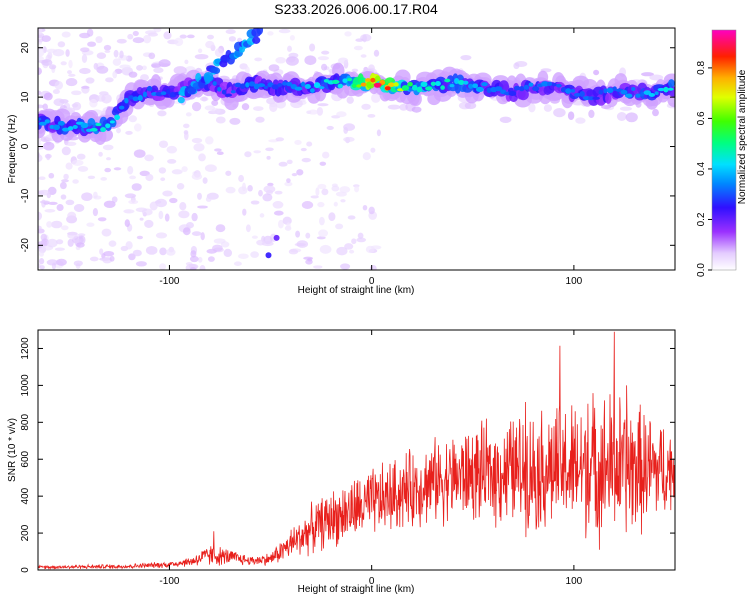  I want to click on snr-y-tick-label: 600, so click(25, 458).